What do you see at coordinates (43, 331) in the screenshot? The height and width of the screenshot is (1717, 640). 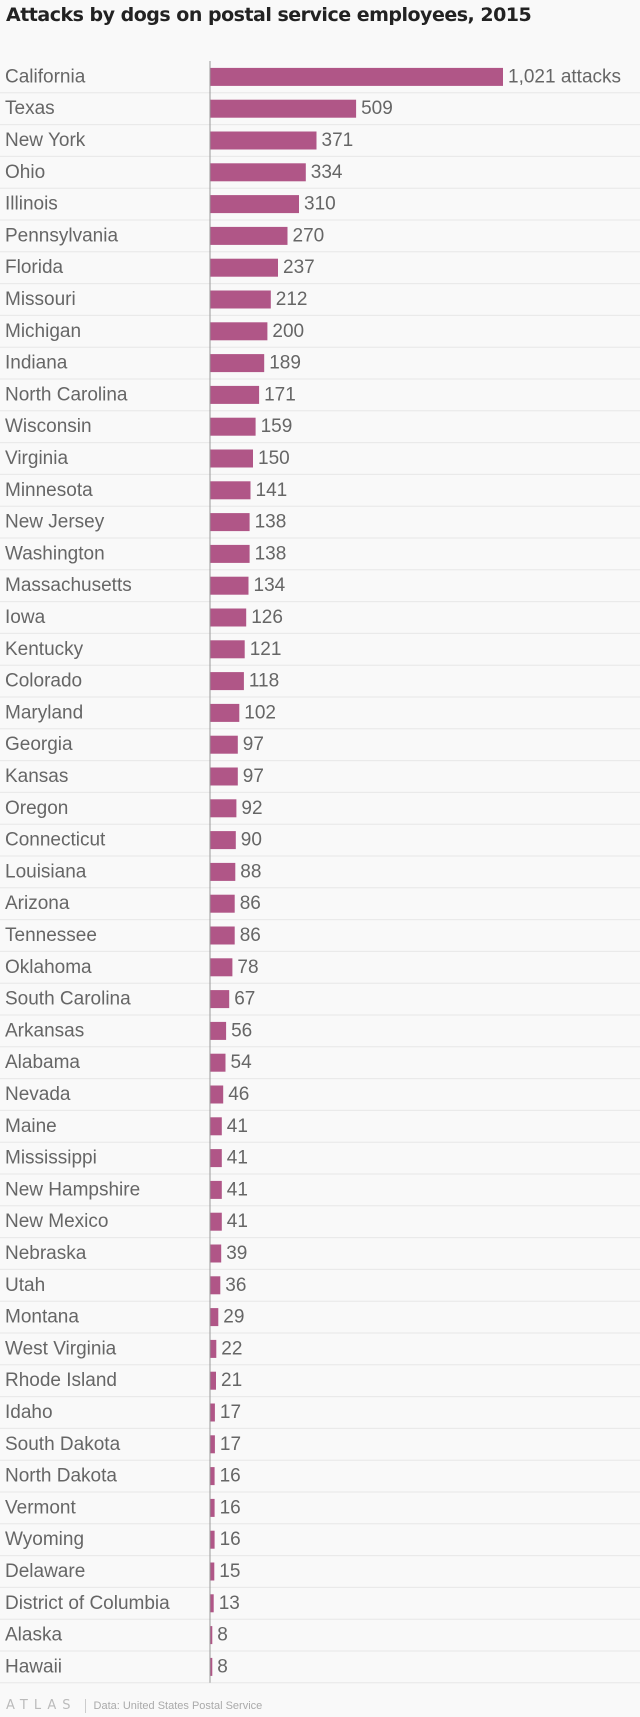 I see `category-label: Michigan` at bounding box center [43, 331].